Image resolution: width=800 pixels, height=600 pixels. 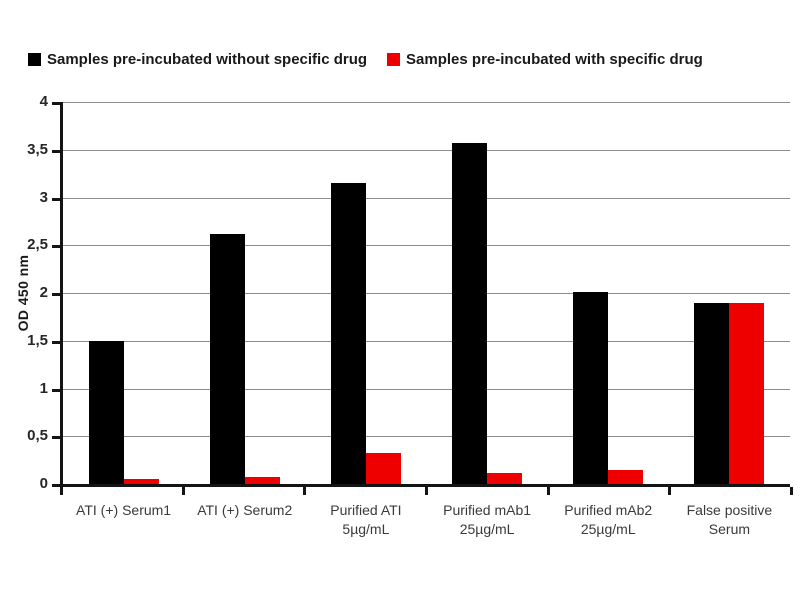 I want to click on y-tick-label-3: 3, so click(x=43, y=197).